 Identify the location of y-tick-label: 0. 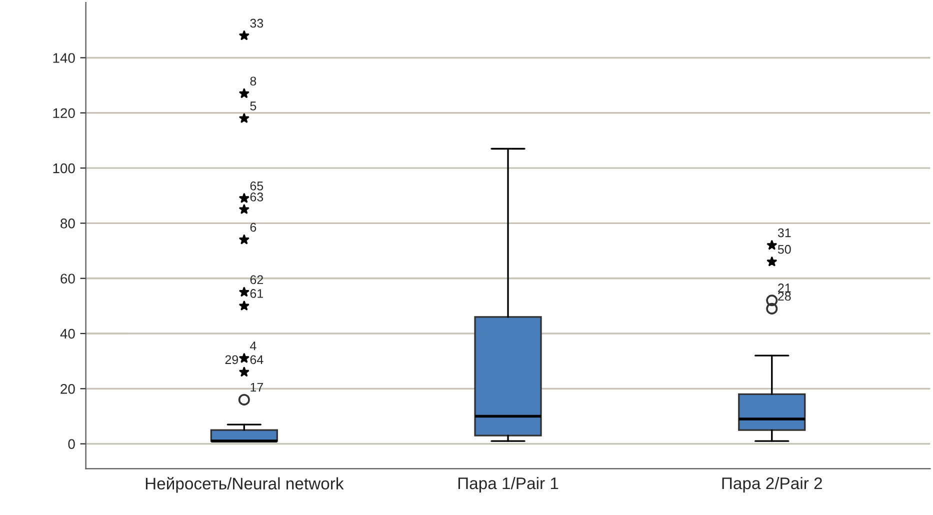
(71, 444).